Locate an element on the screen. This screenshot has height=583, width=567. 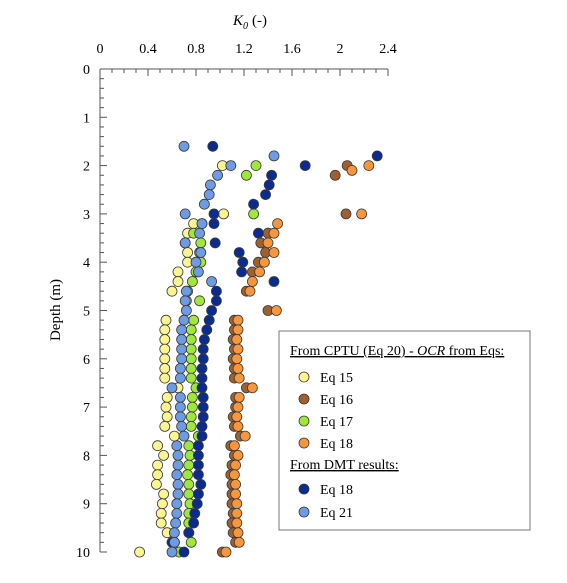
y-tick-label: 1 is located at coordinates (86, 118).